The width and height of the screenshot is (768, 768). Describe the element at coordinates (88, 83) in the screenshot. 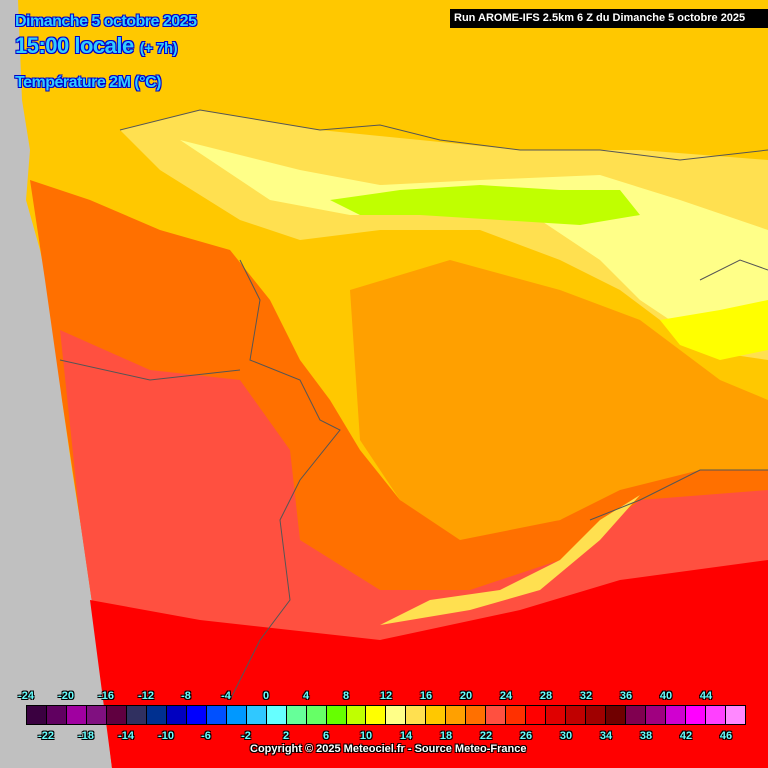

I see `parameter-title: Température 2M (°C)` at that location.